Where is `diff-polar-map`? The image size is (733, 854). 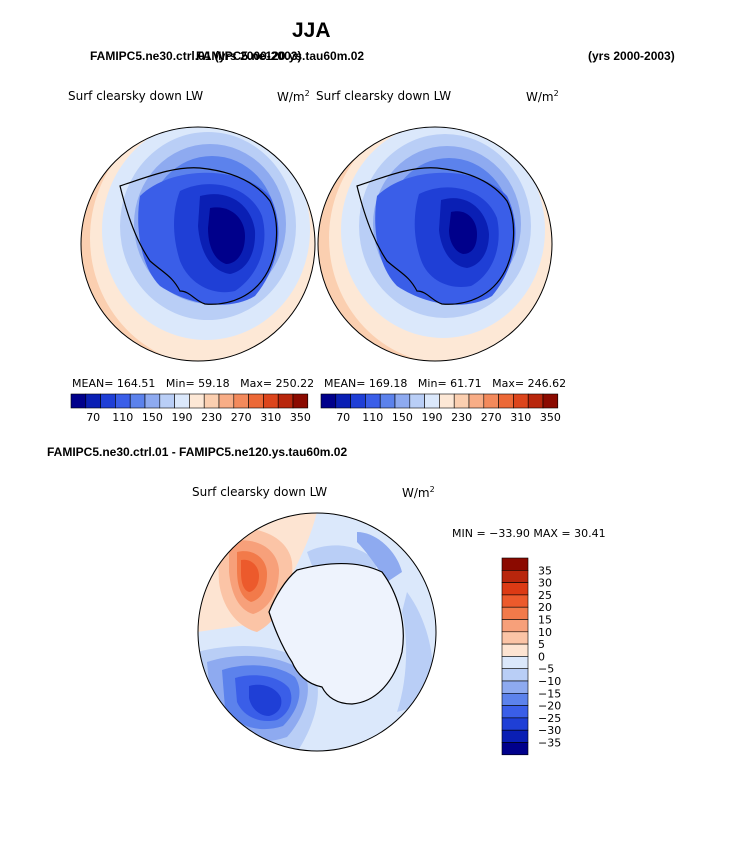
diff-polar-map is located at coordinates (317, 632).